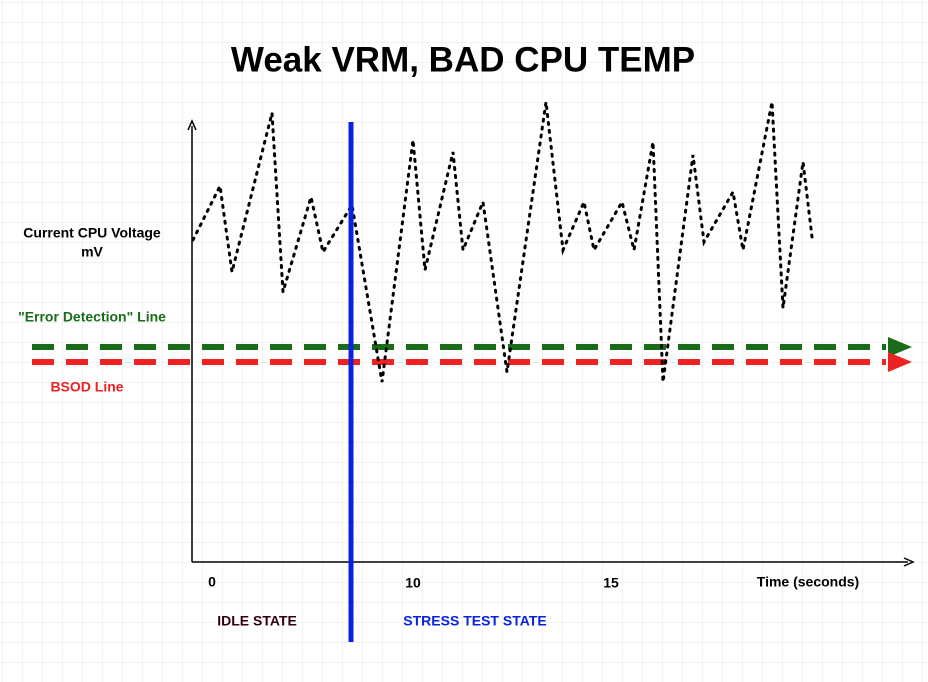 The height and width of the screenshot is (682, 928). I want to click on x-arrow, so click(909, 562).